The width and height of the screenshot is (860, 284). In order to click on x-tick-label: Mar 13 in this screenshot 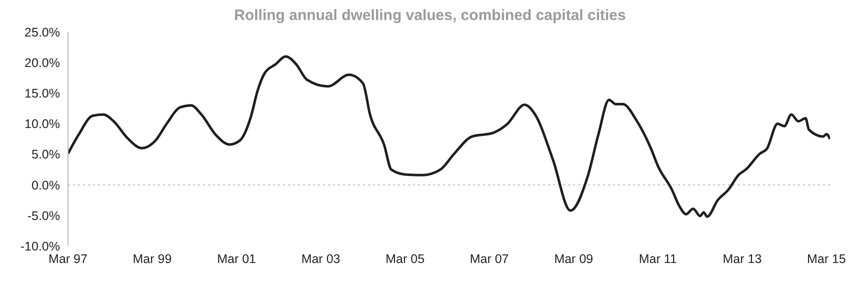, I will do `click(742, 259)`.